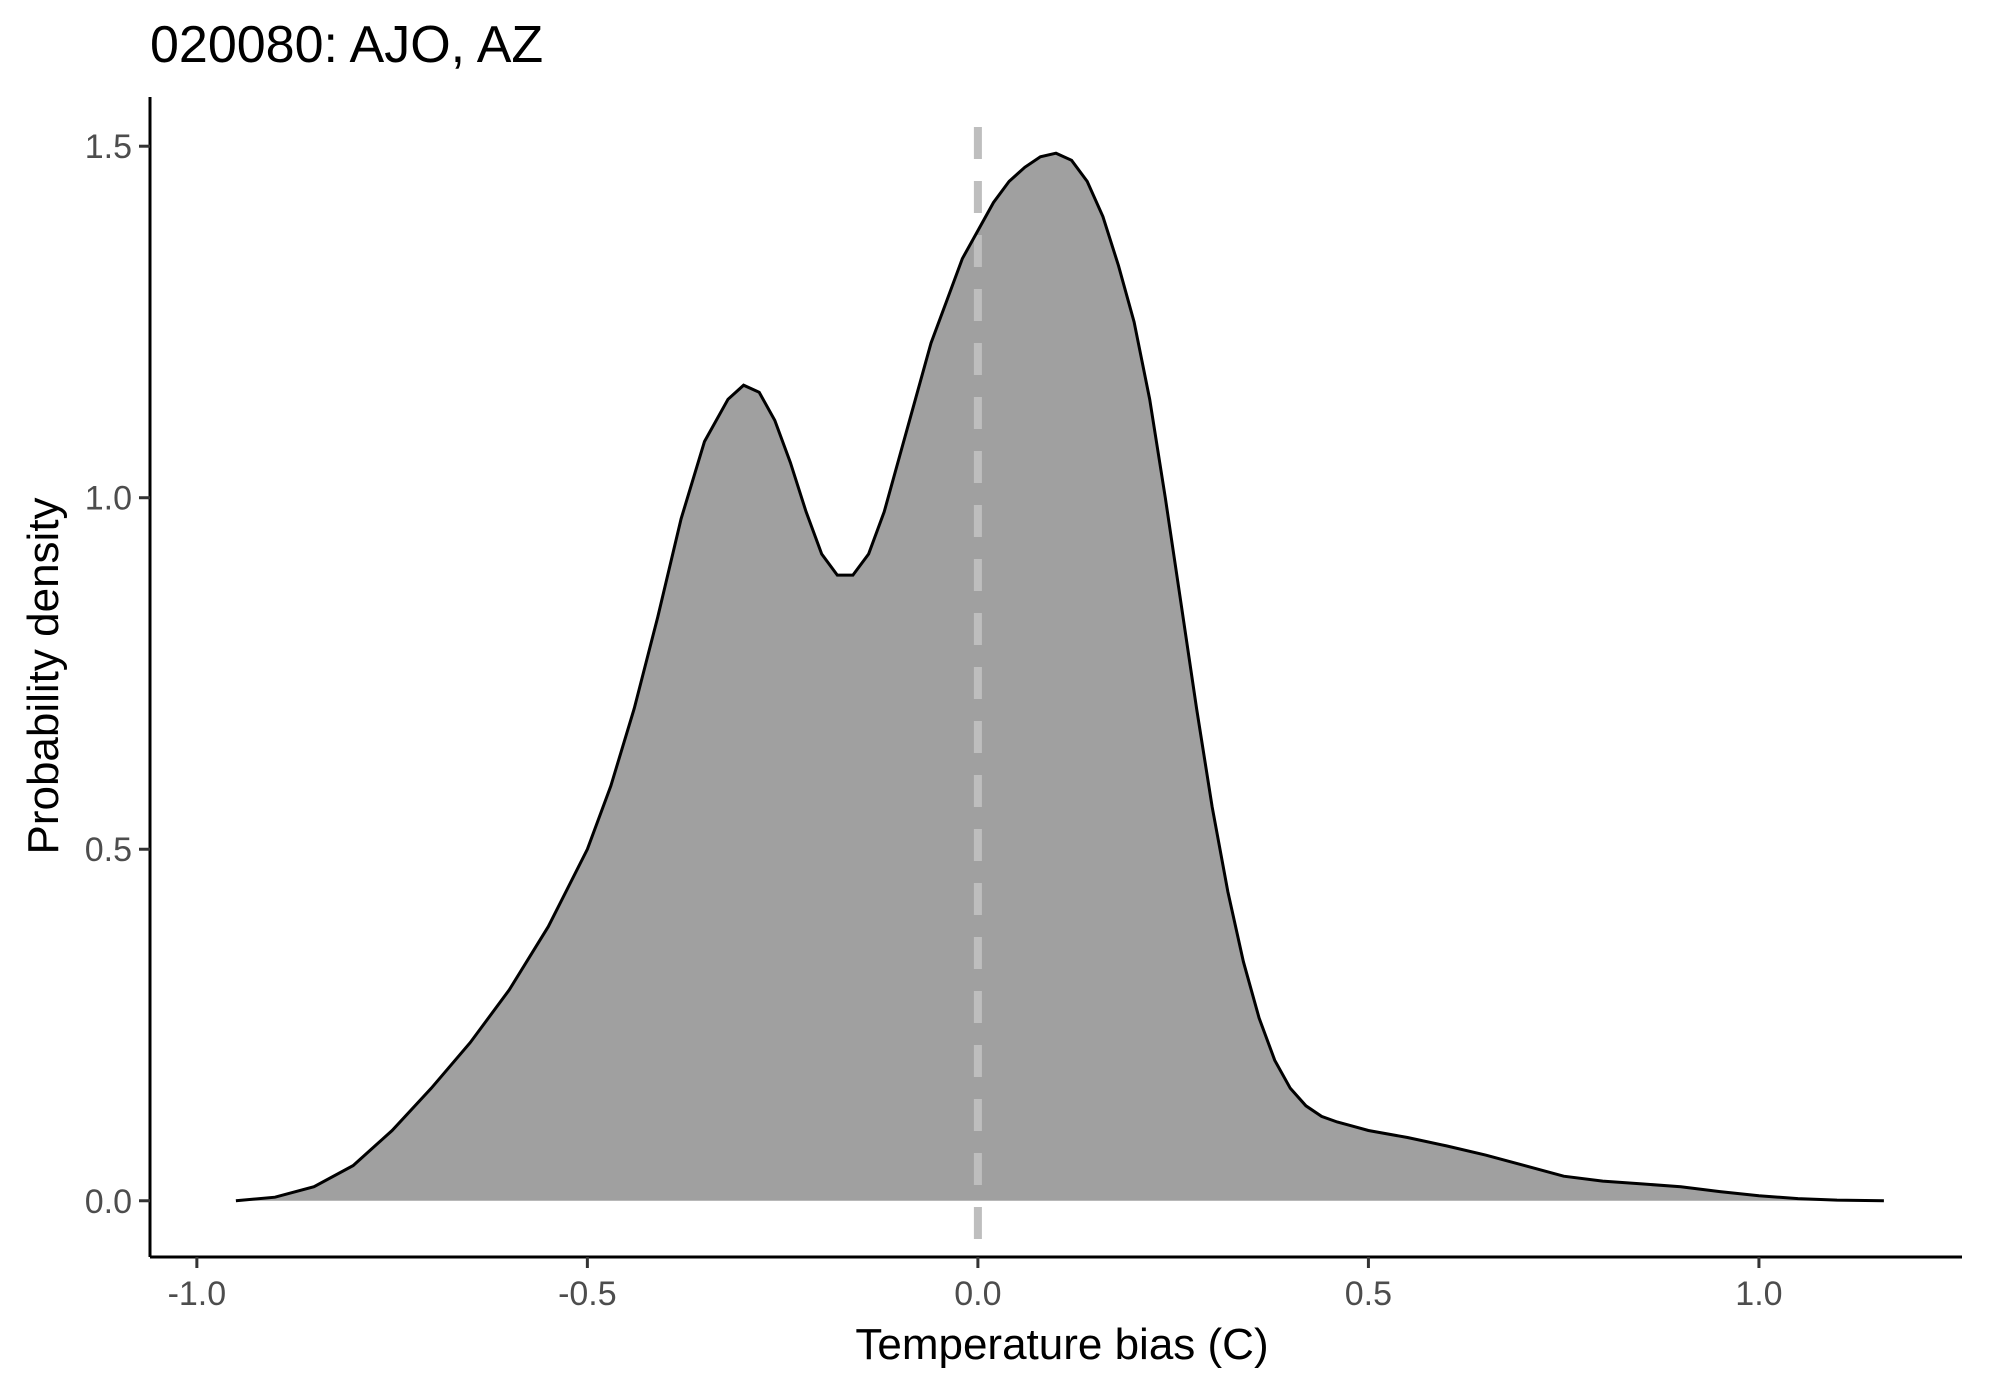 This screenshot has width=1990, height=1384. Describe the element at coordinates (346, 45) in the screenshot. I see `chart-title: 020080: AJO, AZ` at that location.